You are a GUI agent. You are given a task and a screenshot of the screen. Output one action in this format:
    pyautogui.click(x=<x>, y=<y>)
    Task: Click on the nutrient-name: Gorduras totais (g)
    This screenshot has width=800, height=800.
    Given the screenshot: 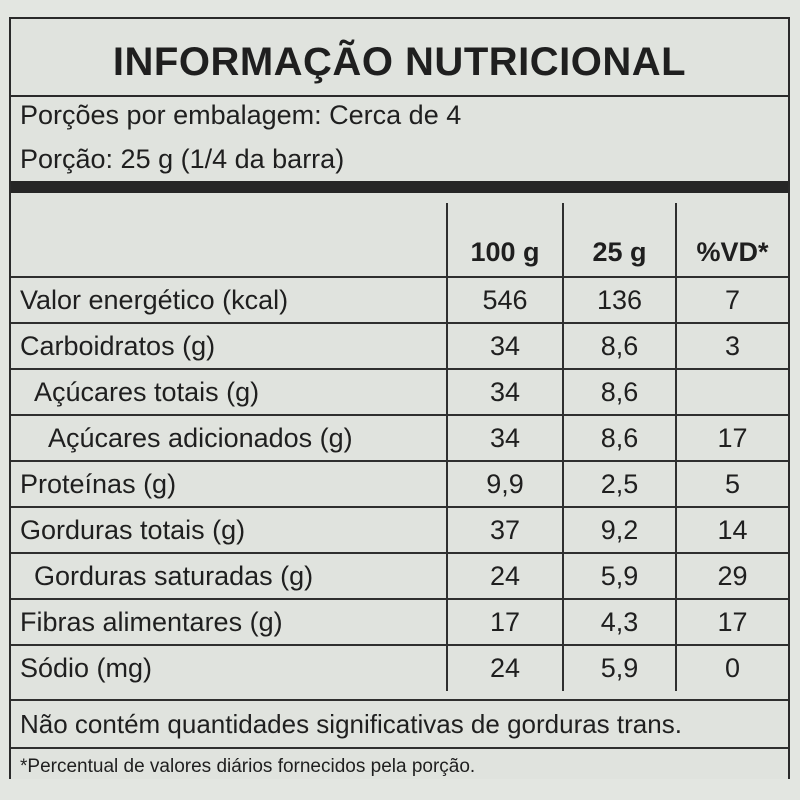 What is the action you would take?
    pyautogui.click(x=229, y=529)
    